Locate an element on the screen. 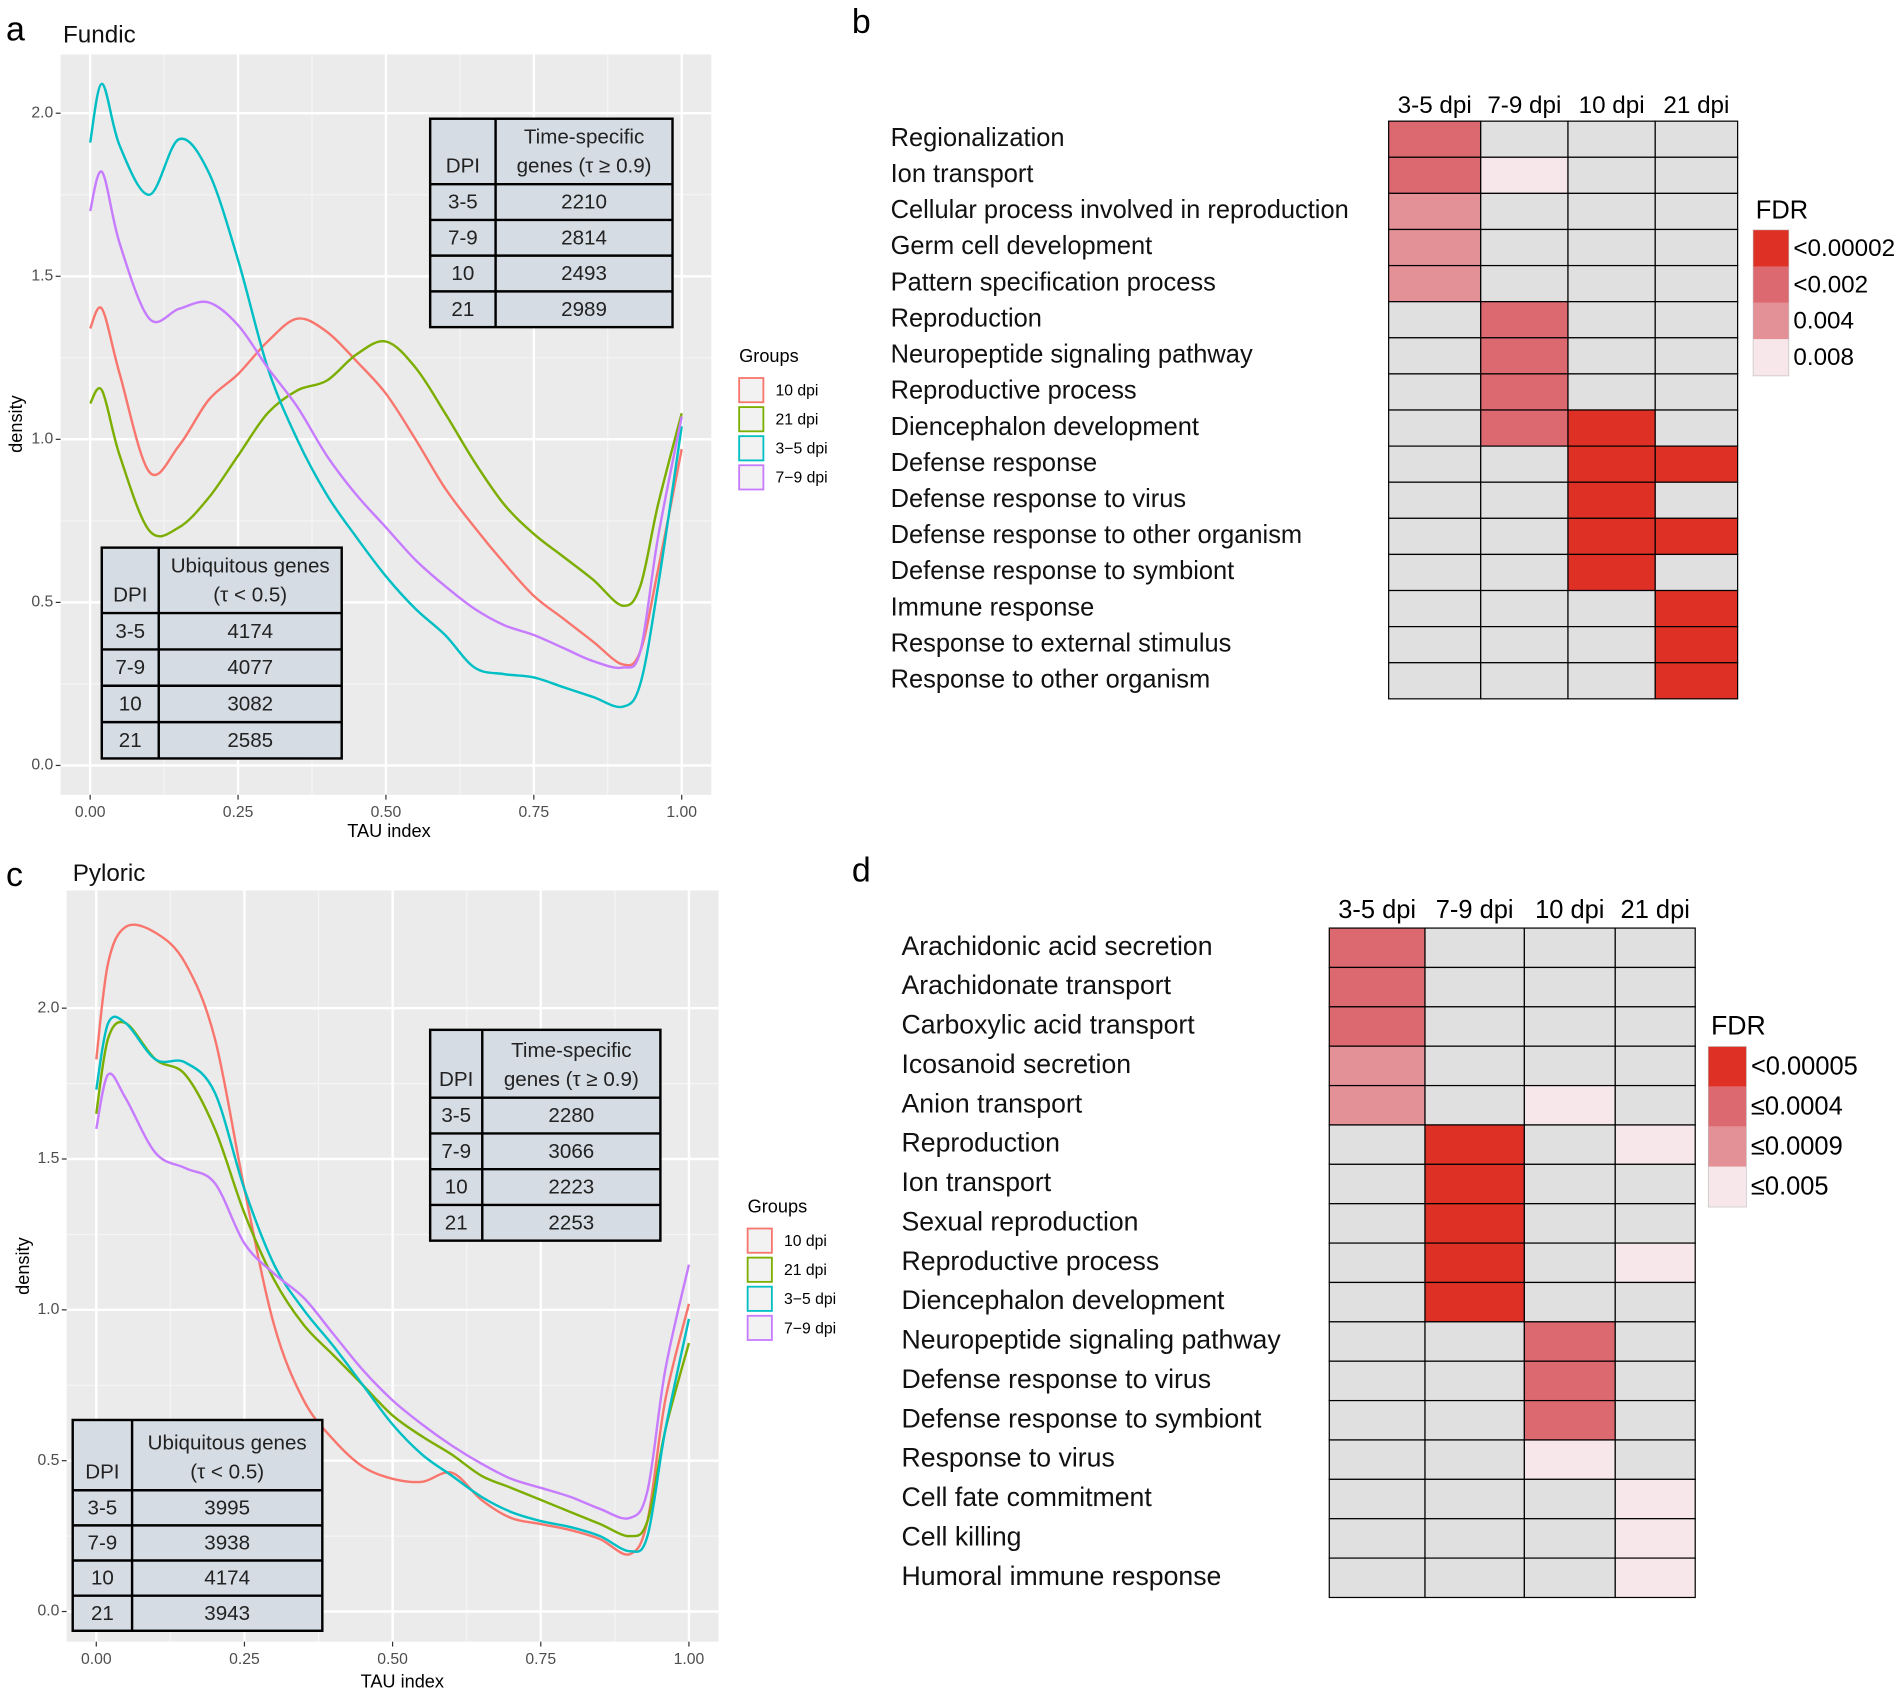 The height and width of the screenshot is (1695, 1900). legend-label: 7−9 dpi is located at coordinates (810, 1328).